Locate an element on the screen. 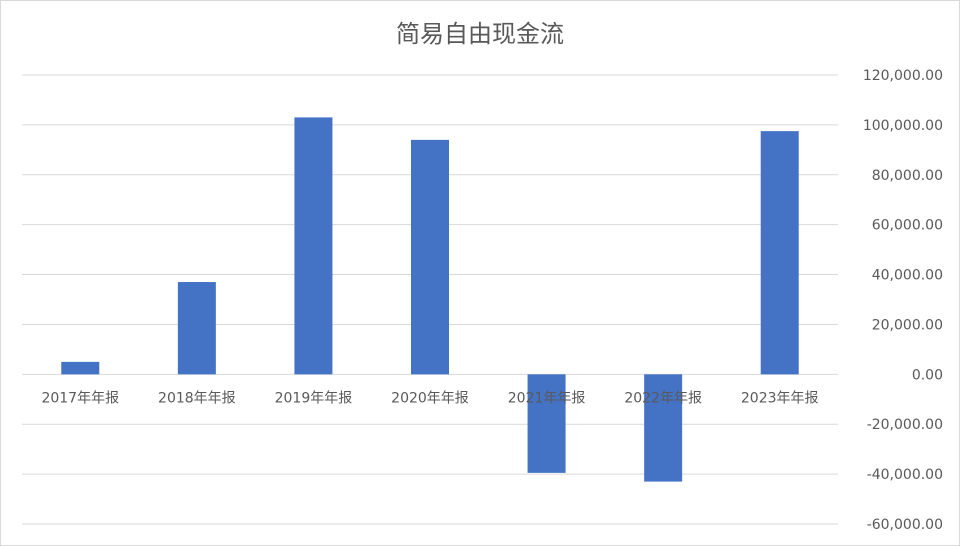 Image resolution: width=960 pixels, height=546 pixels. x-category-label: 2017年年报 is located at coordinates (80, 398).